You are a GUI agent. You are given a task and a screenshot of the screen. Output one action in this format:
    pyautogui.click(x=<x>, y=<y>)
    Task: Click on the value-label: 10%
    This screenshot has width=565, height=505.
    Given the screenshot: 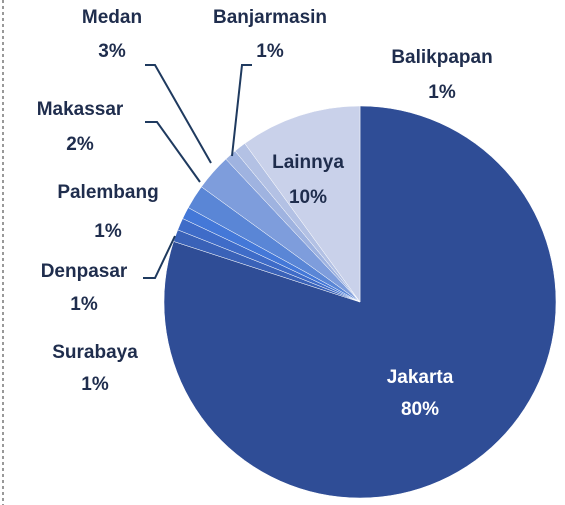 What is the action you would take?
    pyautogui.click(x=308, y=197)
    